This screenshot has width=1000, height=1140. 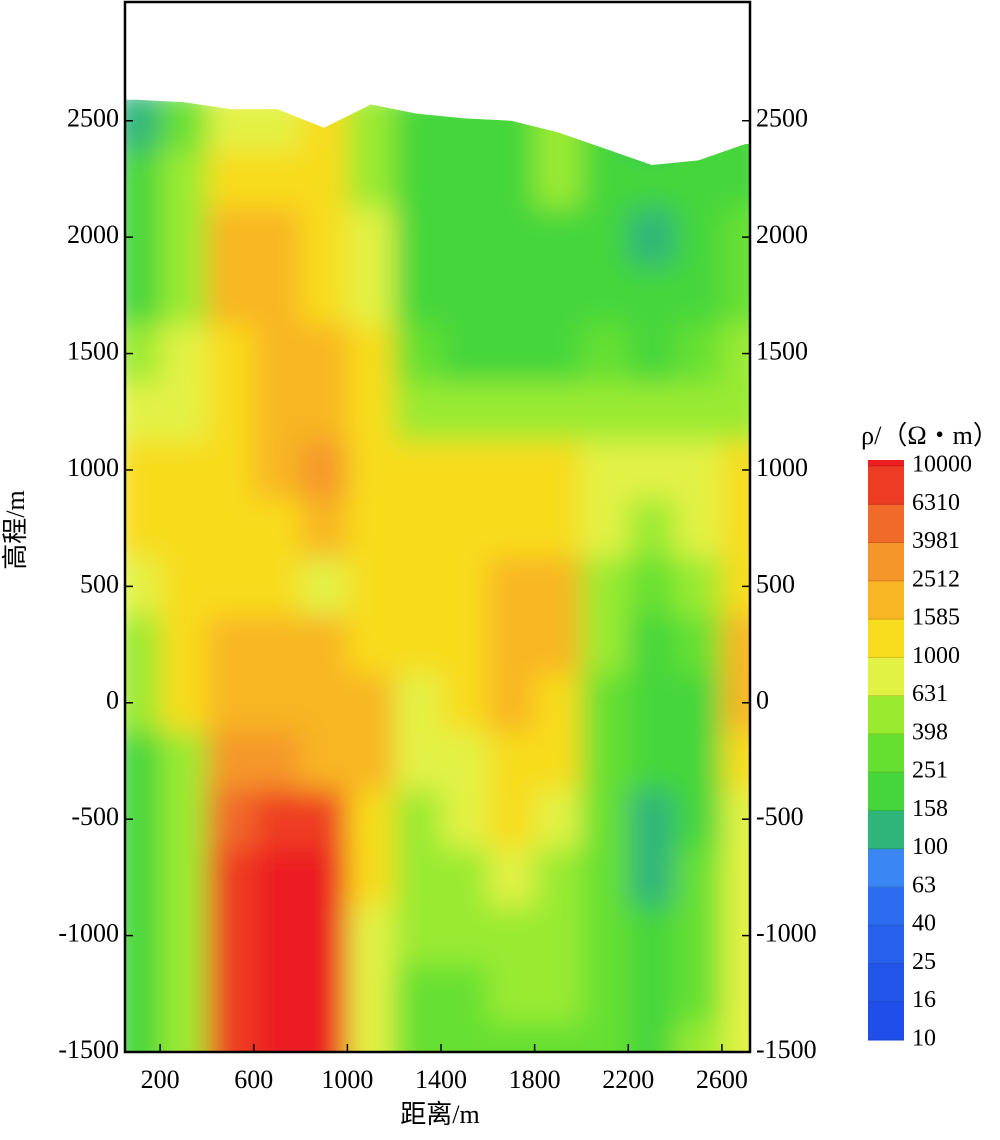 What do you see at coordinates (936, 541) in the screenshot?
I see `colorbar-label: 3981` at bounding box center [936, 541].